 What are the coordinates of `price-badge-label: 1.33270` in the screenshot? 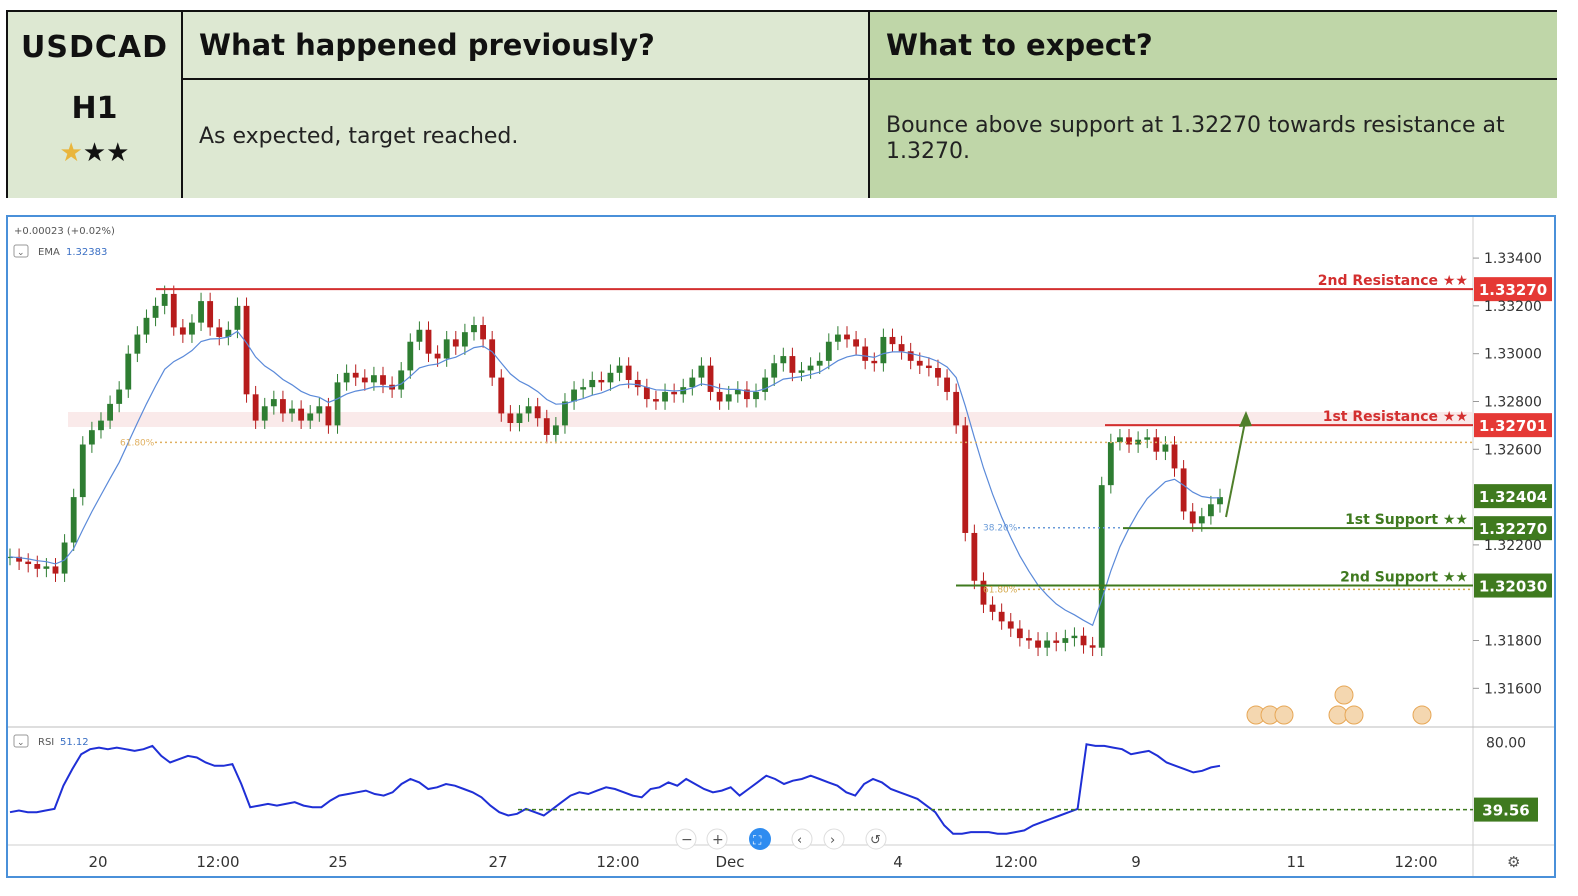 It's located at (1513, 290).